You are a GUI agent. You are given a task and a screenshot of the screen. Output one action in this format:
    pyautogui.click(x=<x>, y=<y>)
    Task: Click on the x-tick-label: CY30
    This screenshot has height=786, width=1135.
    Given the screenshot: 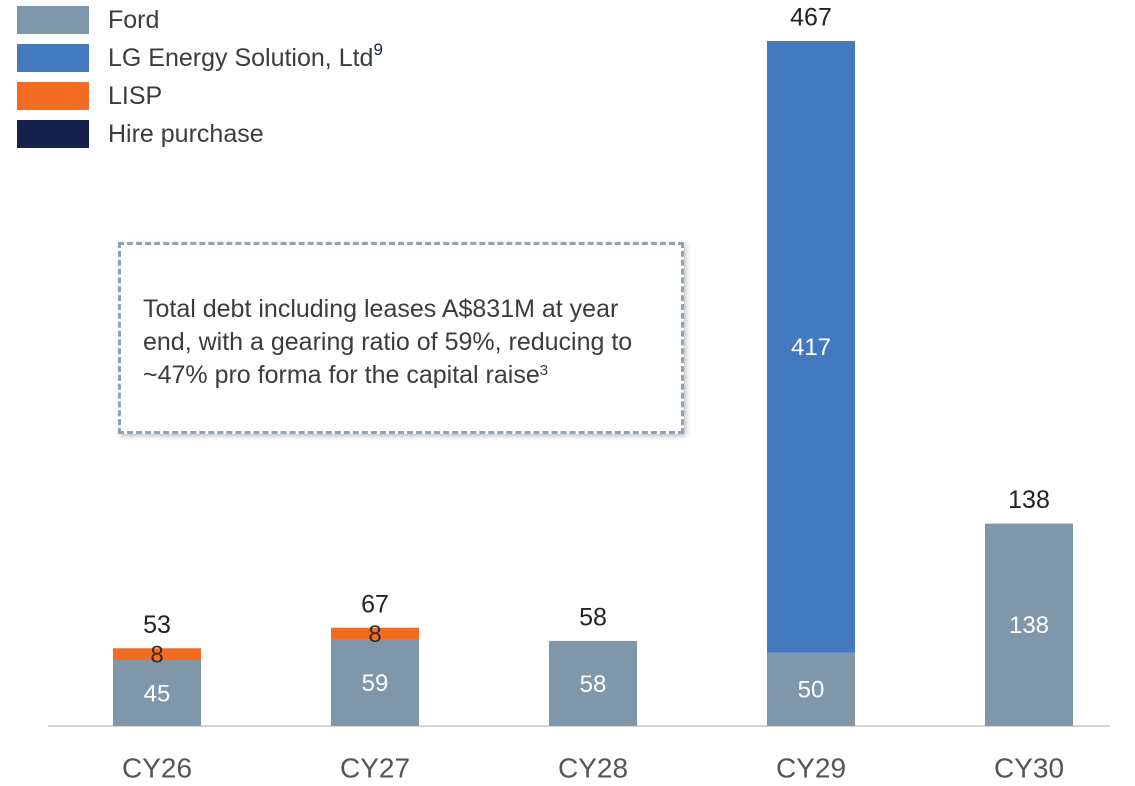 What is the action you would take?
    pyautogui.click(x=1029, y=767)
    